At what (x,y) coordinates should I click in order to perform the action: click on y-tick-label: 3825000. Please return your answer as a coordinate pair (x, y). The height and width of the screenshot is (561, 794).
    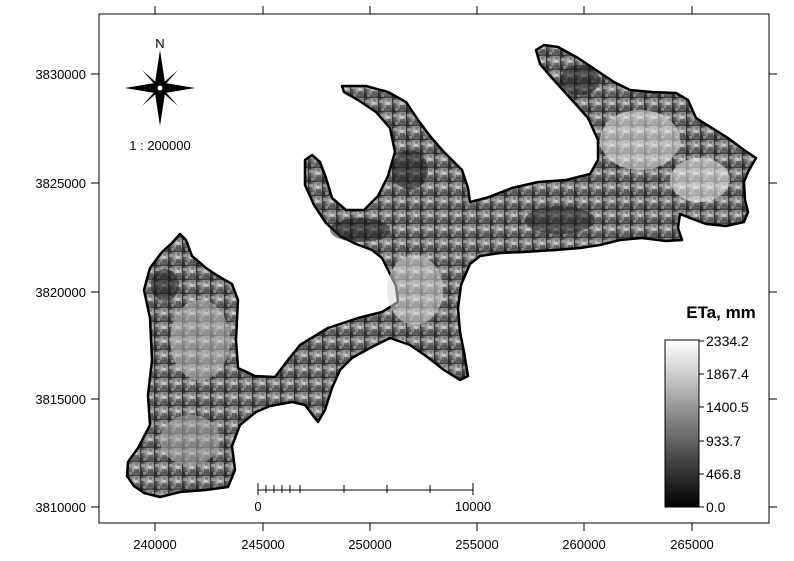
    Looking at the image, I should click on (60, 183).